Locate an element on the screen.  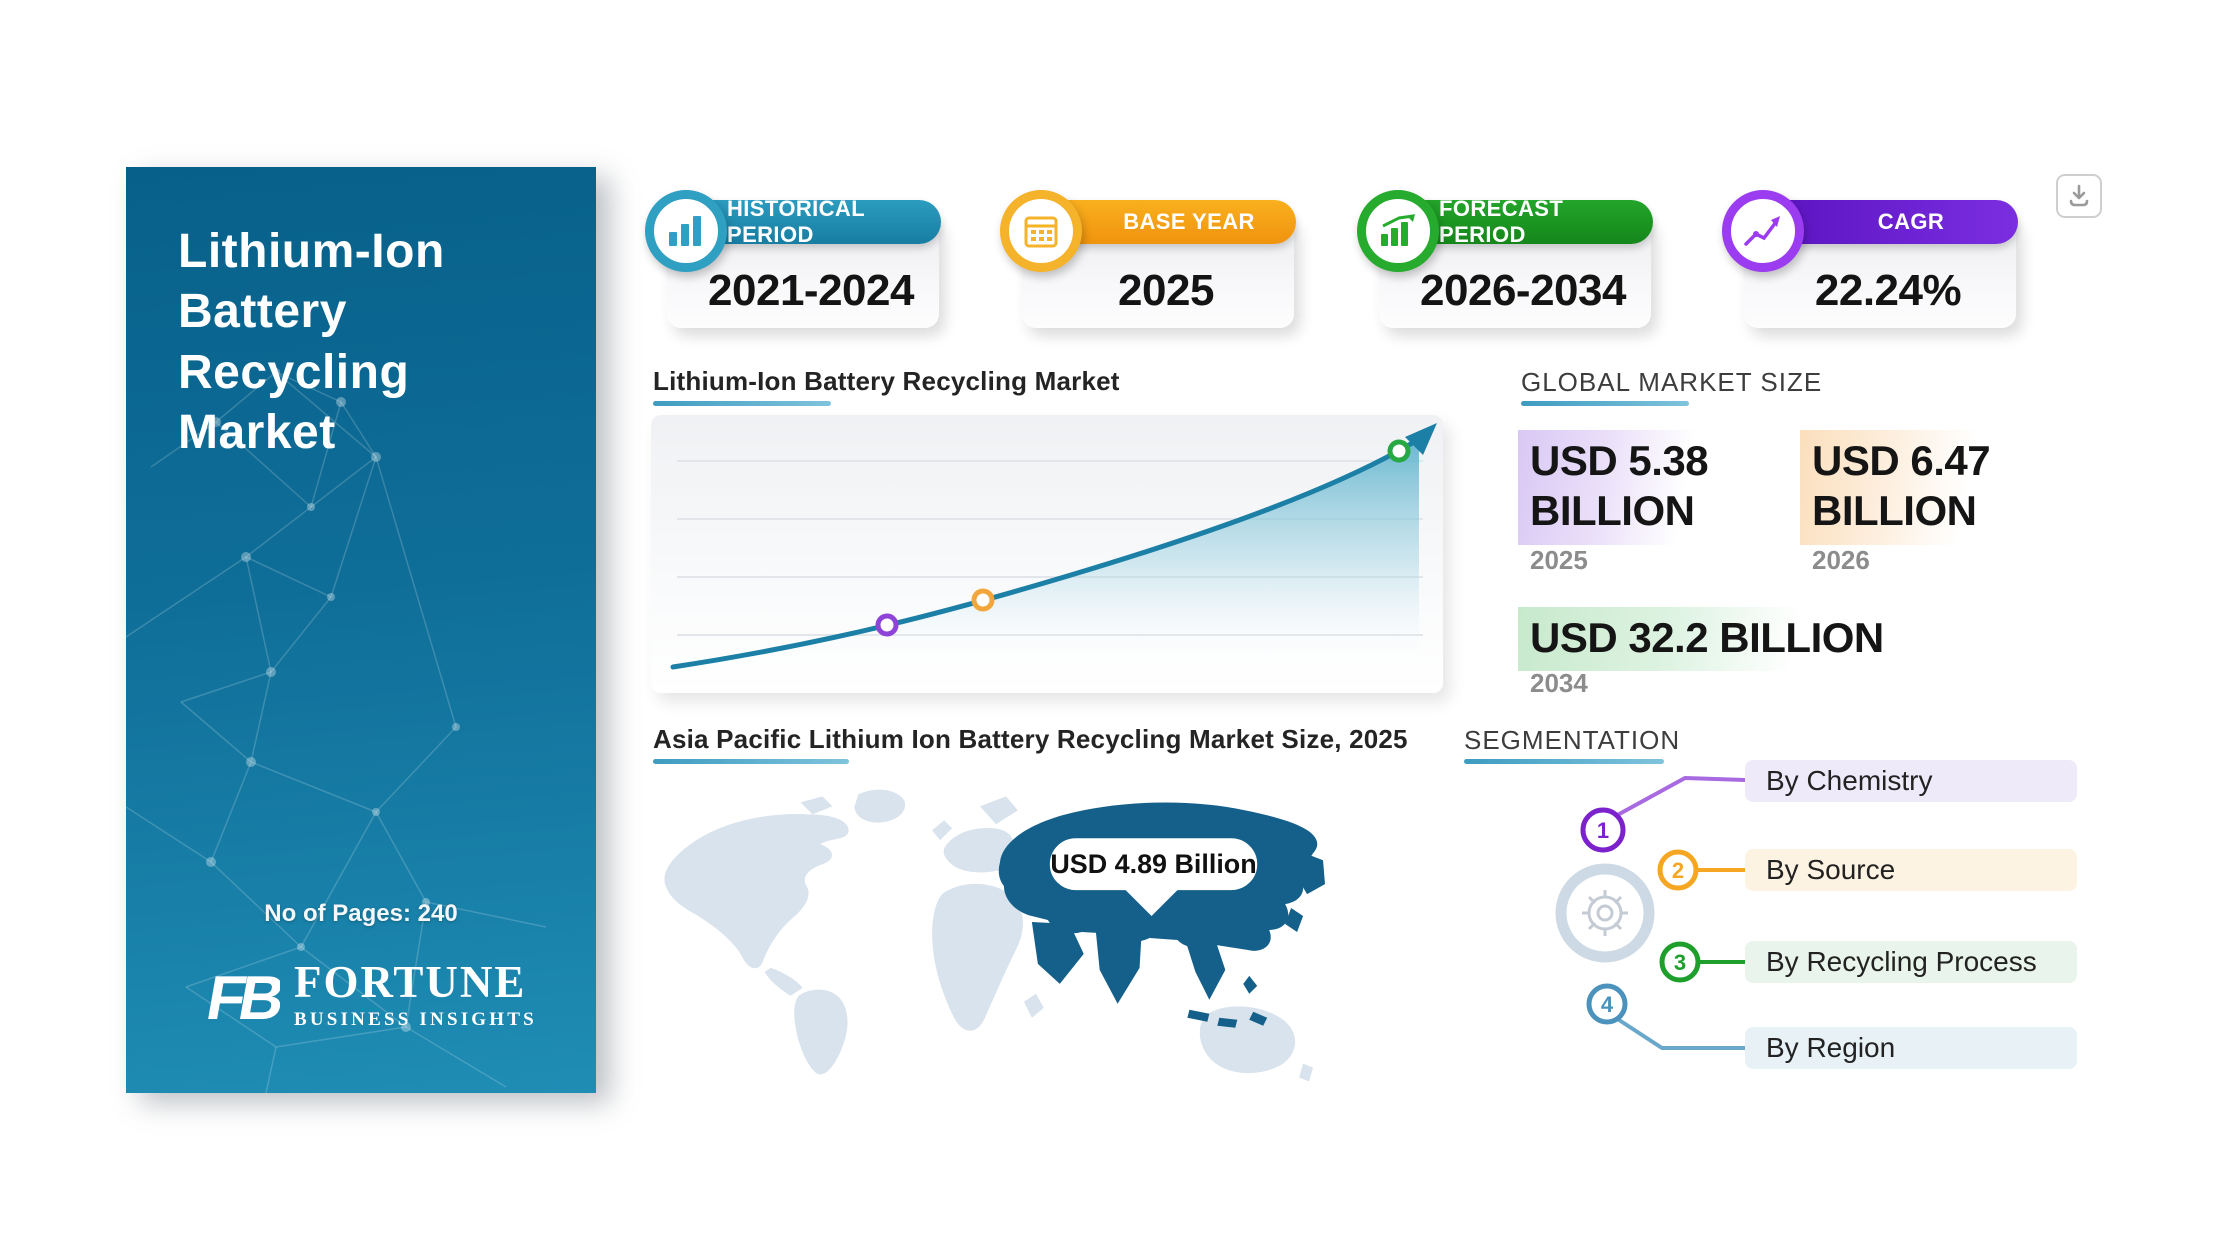
stat-2026-year: 2026 is located at coordinates (1841, 560).